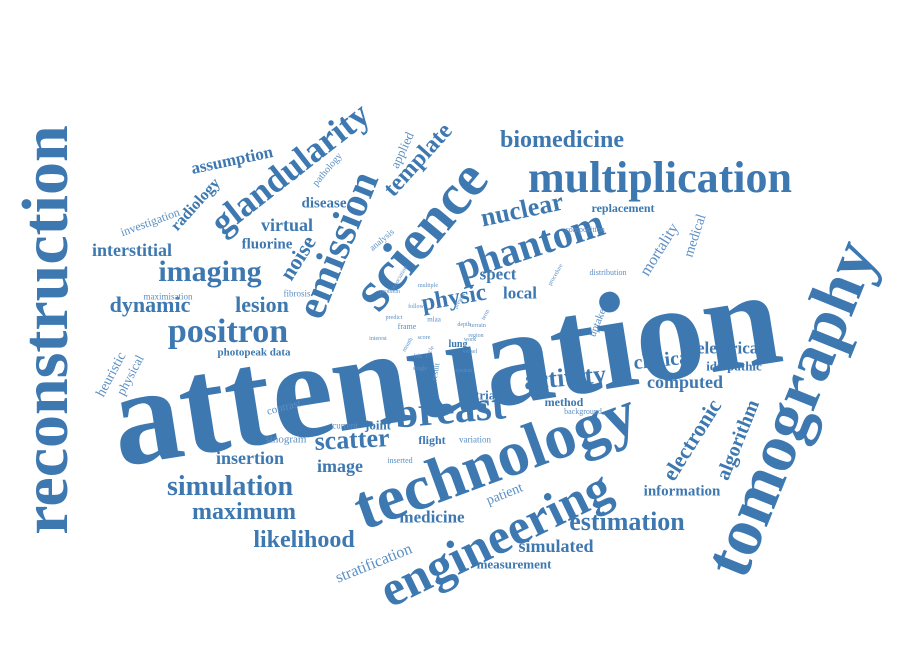  Describe the element at coordinates (254, 352) in the screenshot. I see `word-photopeak-data: photopeak data` at that location.